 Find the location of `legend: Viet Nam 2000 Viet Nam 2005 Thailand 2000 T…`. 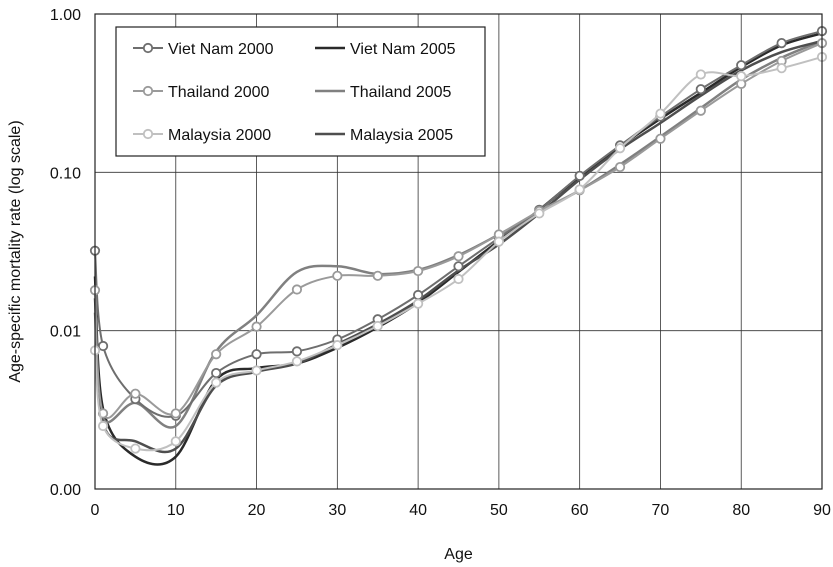

legend: Viet Nam 2000 Viet Nam 2005 Thailand 2000 T… is located at coordinates (300, 91).